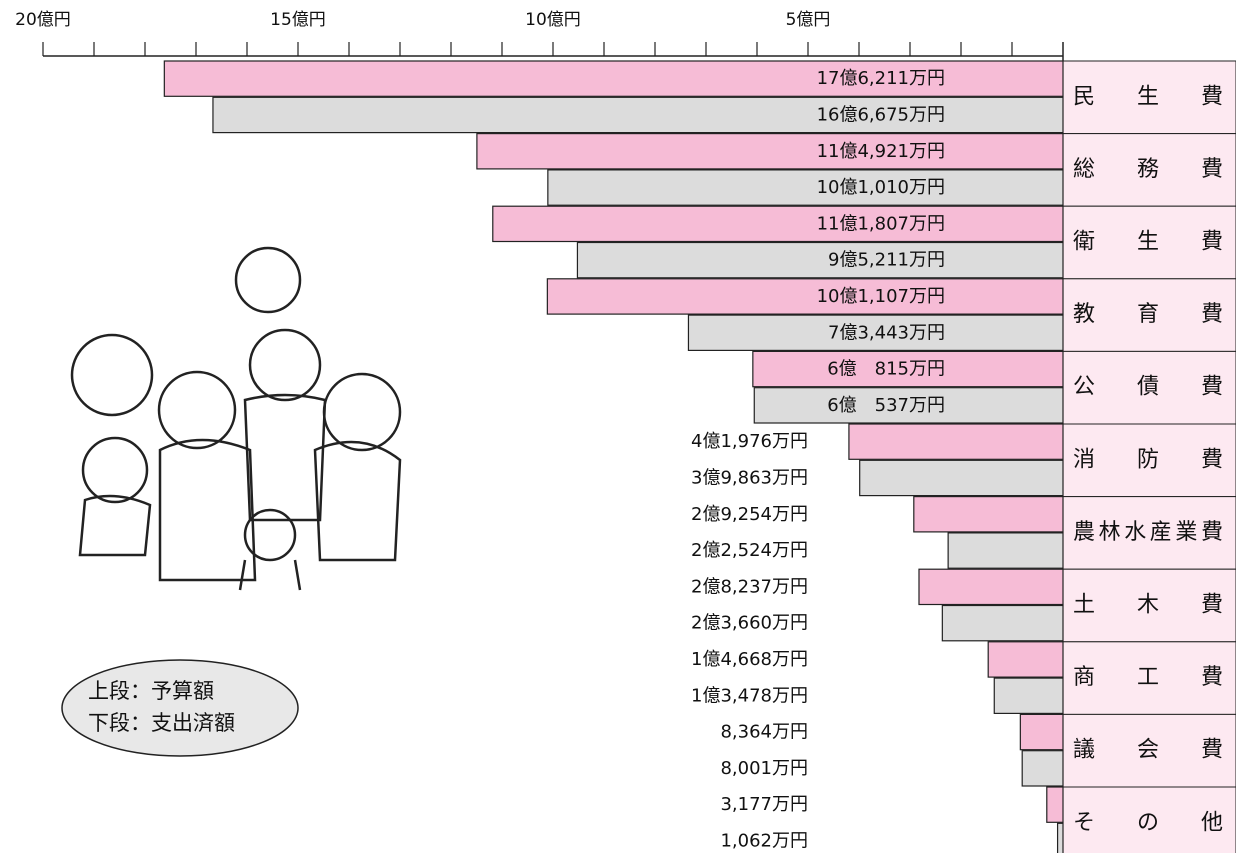 This screenshot has height=853, width=1236. Describe the element at coordinates (236, 418) in the screenshot. I see `family-illustration` at that location.